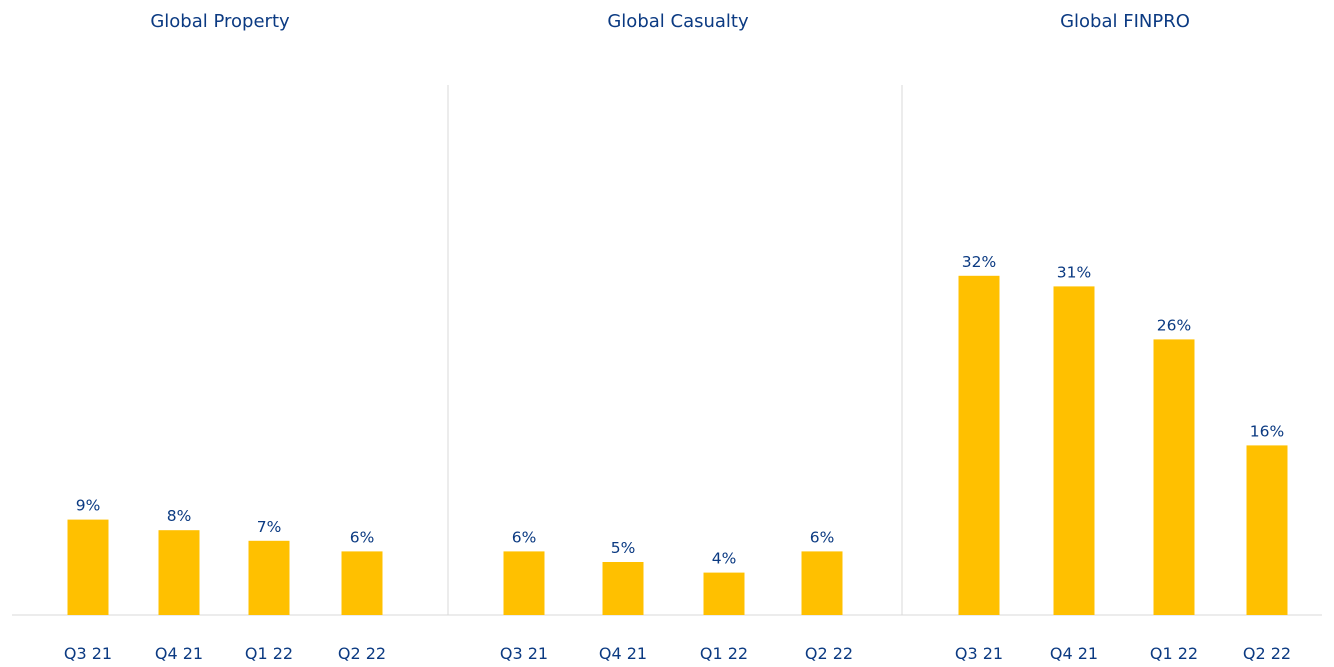 This screenshot has height=667, width=1334. Describe the element at coordinates (1174, 325) in the screenshot. I see `value-label: 26%` at that location.